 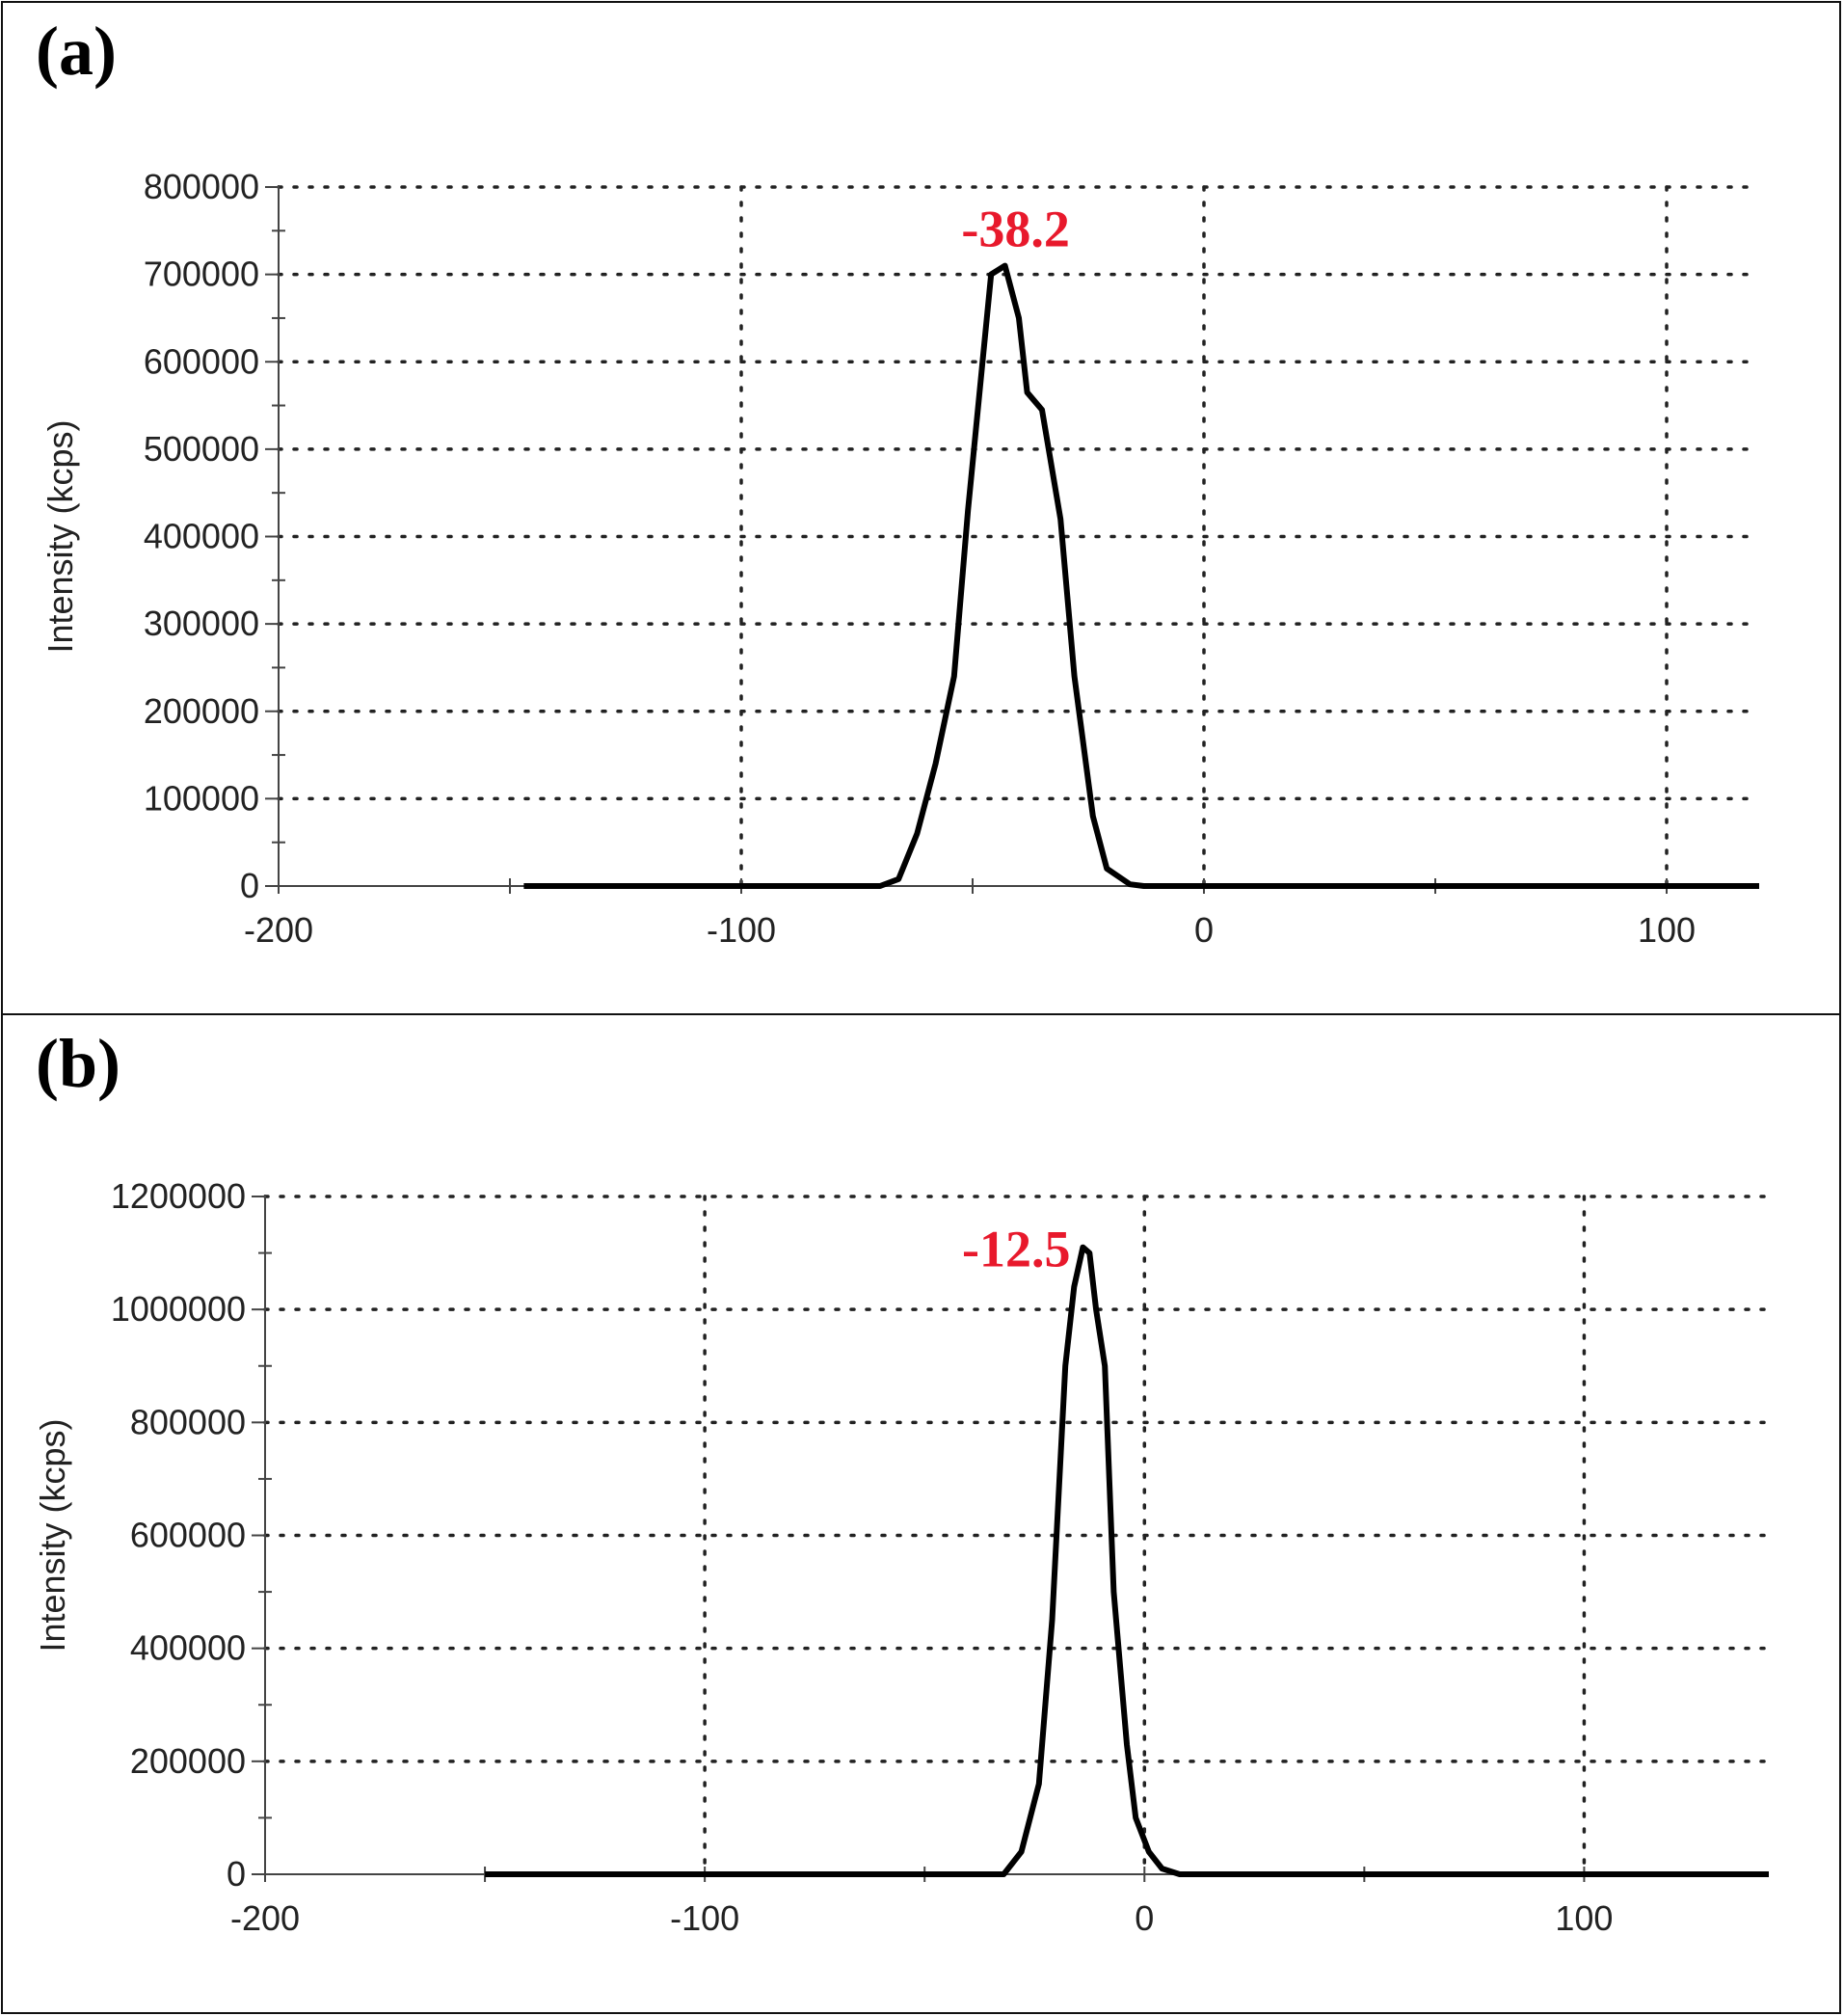 What do you see at coordinates (78, 1063) in the screenshot?
I see `panel-label: (b)` at bounding box center [78, 1063].